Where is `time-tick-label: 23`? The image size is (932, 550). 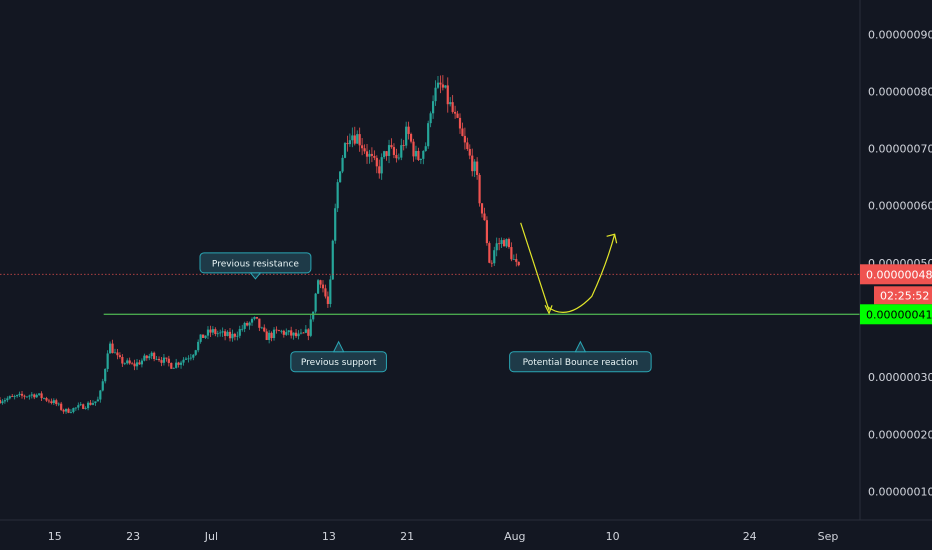 time-tick-label: 23 is located at coordinates (133, 536).